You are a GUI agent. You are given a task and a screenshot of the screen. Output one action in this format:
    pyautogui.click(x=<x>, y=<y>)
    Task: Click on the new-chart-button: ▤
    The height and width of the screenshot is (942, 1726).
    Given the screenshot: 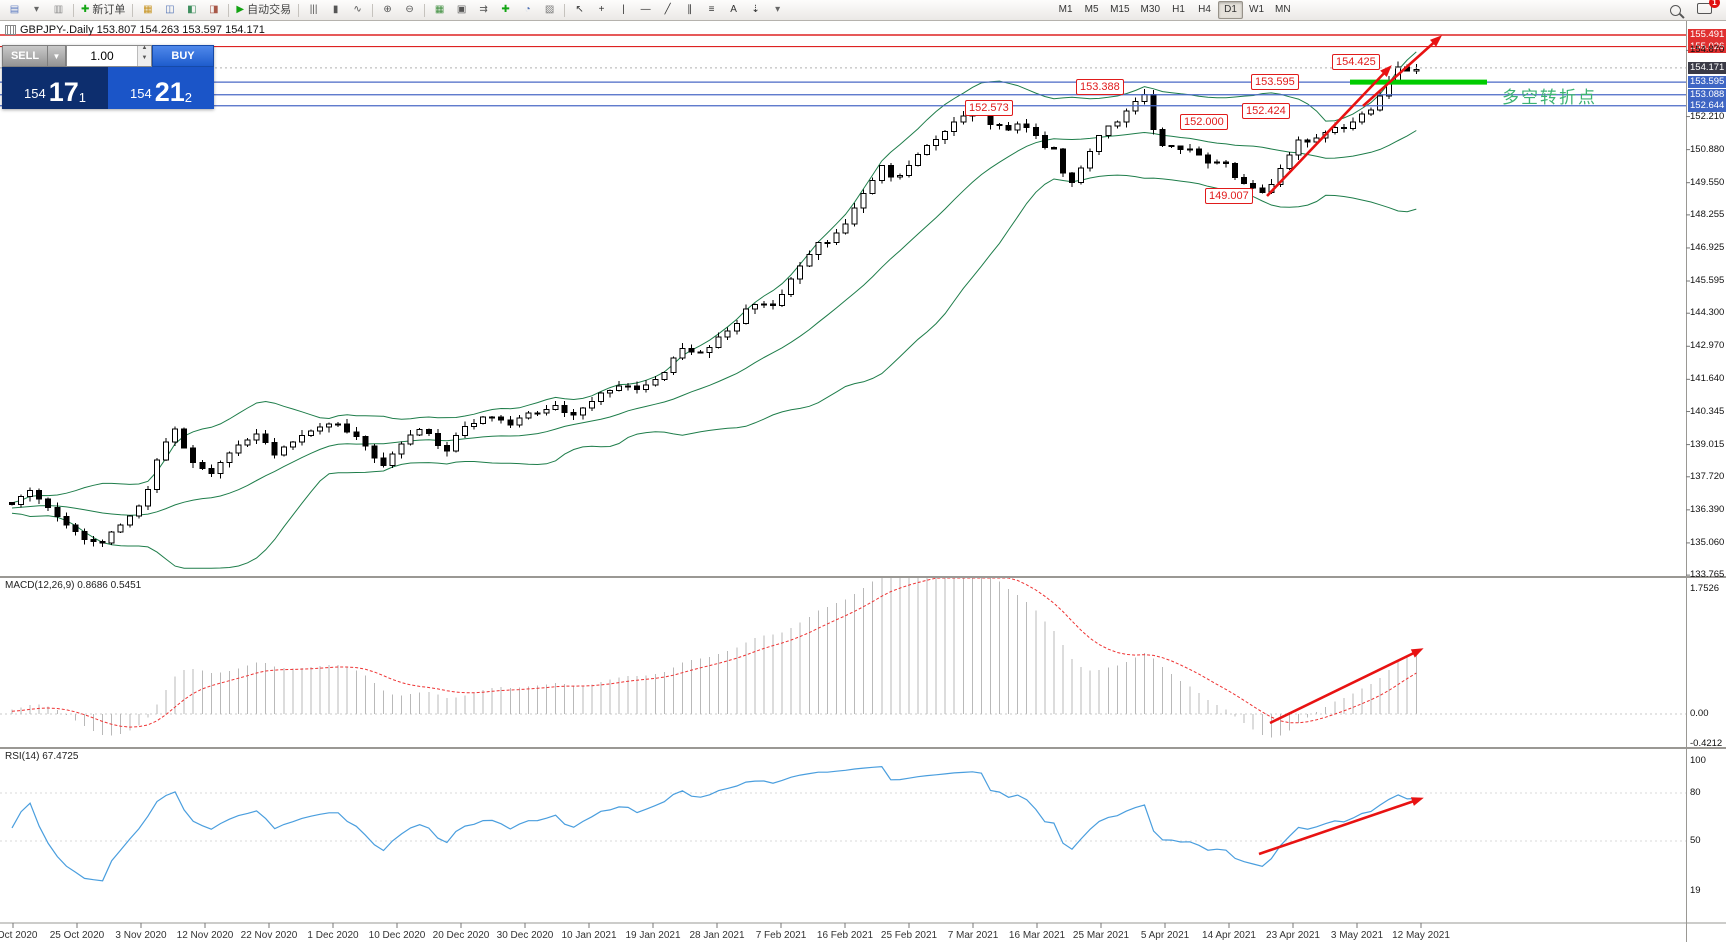 What is the action you would take?
    pyautogui.click(x=14, y=10)
    